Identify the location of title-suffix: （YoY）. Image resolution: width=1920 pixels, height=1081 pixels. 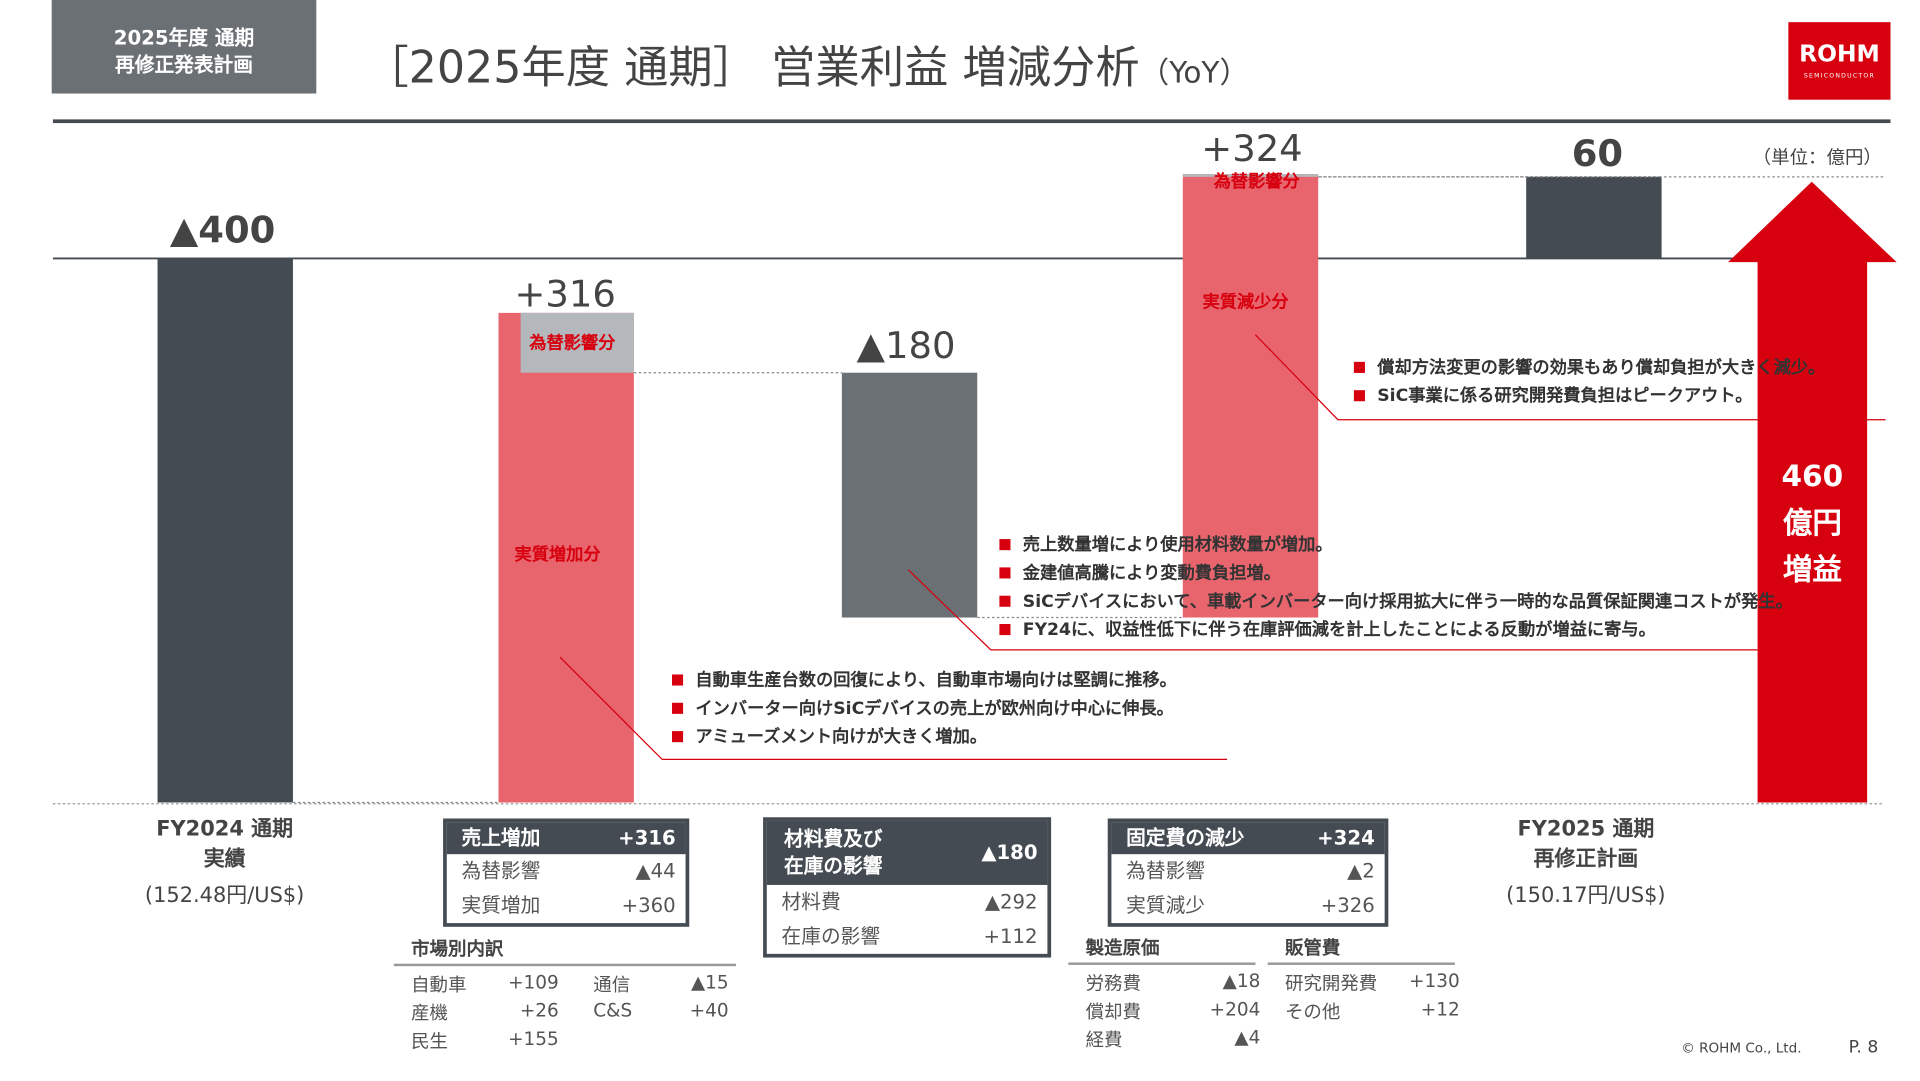
(1194, 72).